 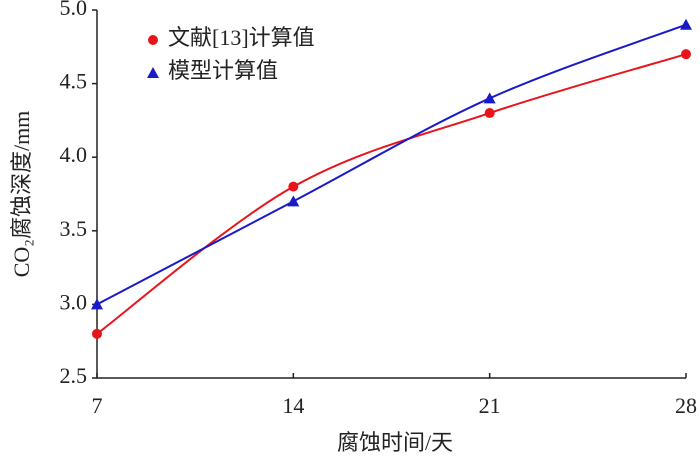 What do you see at coordinates (686, 405) in the screenshot?
I see `x-tick-label: 28` at bounding box center [686, 405].